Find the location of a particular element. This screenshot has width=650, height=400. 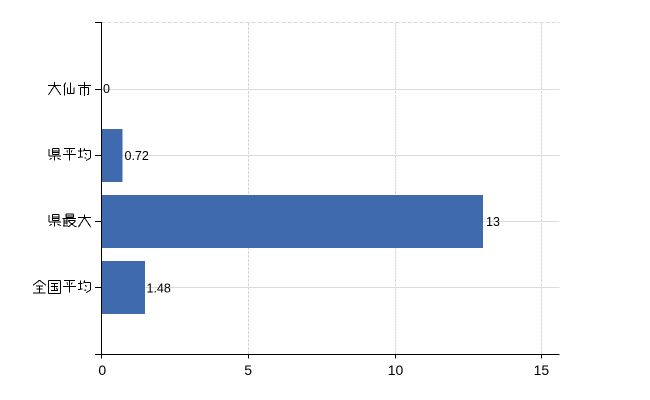

svg-text: 13 is located at coordinates (493, 222).